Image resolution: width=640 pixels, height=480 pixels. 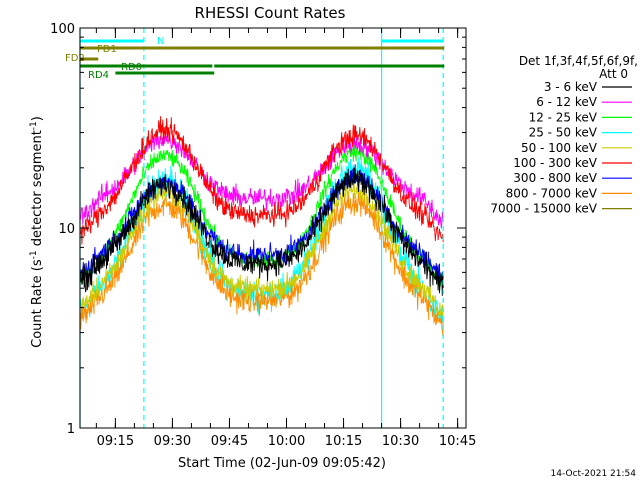 I want to click on x-tick-label: 09:30, so click(x=172, y=441).